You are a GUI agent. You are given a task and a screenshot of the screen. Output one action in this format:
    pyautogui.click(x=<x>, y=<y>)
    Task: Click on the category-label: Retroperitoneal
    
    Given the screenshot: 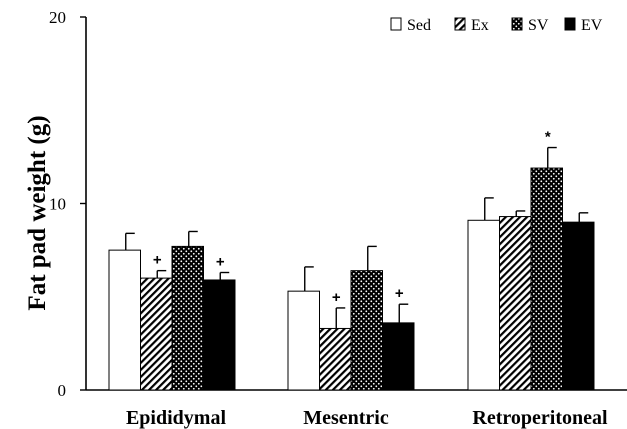 What is the action you would take?
    pyautogui.click(x=540, y=418)
    